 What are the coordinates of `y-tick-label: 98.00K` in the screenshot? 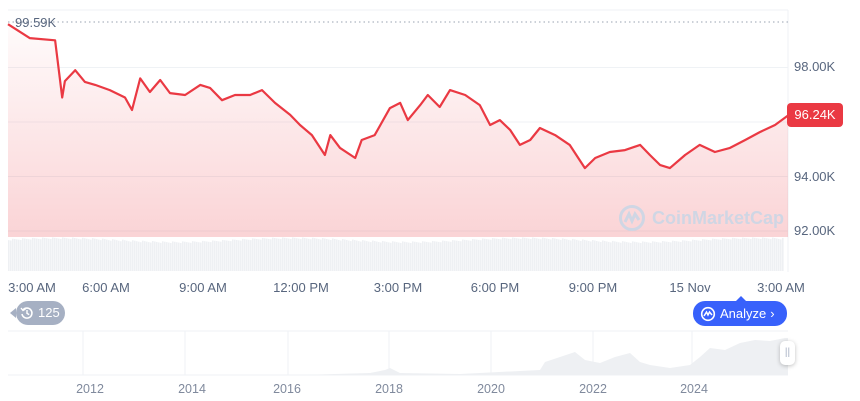 It's located at (815, 66).